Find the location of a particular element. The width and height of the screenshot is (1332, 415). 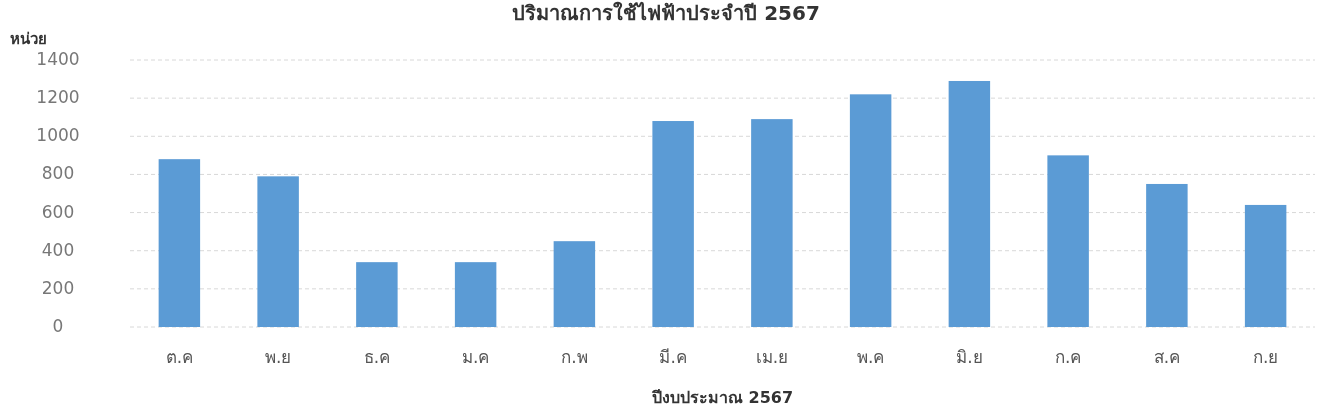

x-tick-label: ธ.ค is located at coordinates (377, 357).